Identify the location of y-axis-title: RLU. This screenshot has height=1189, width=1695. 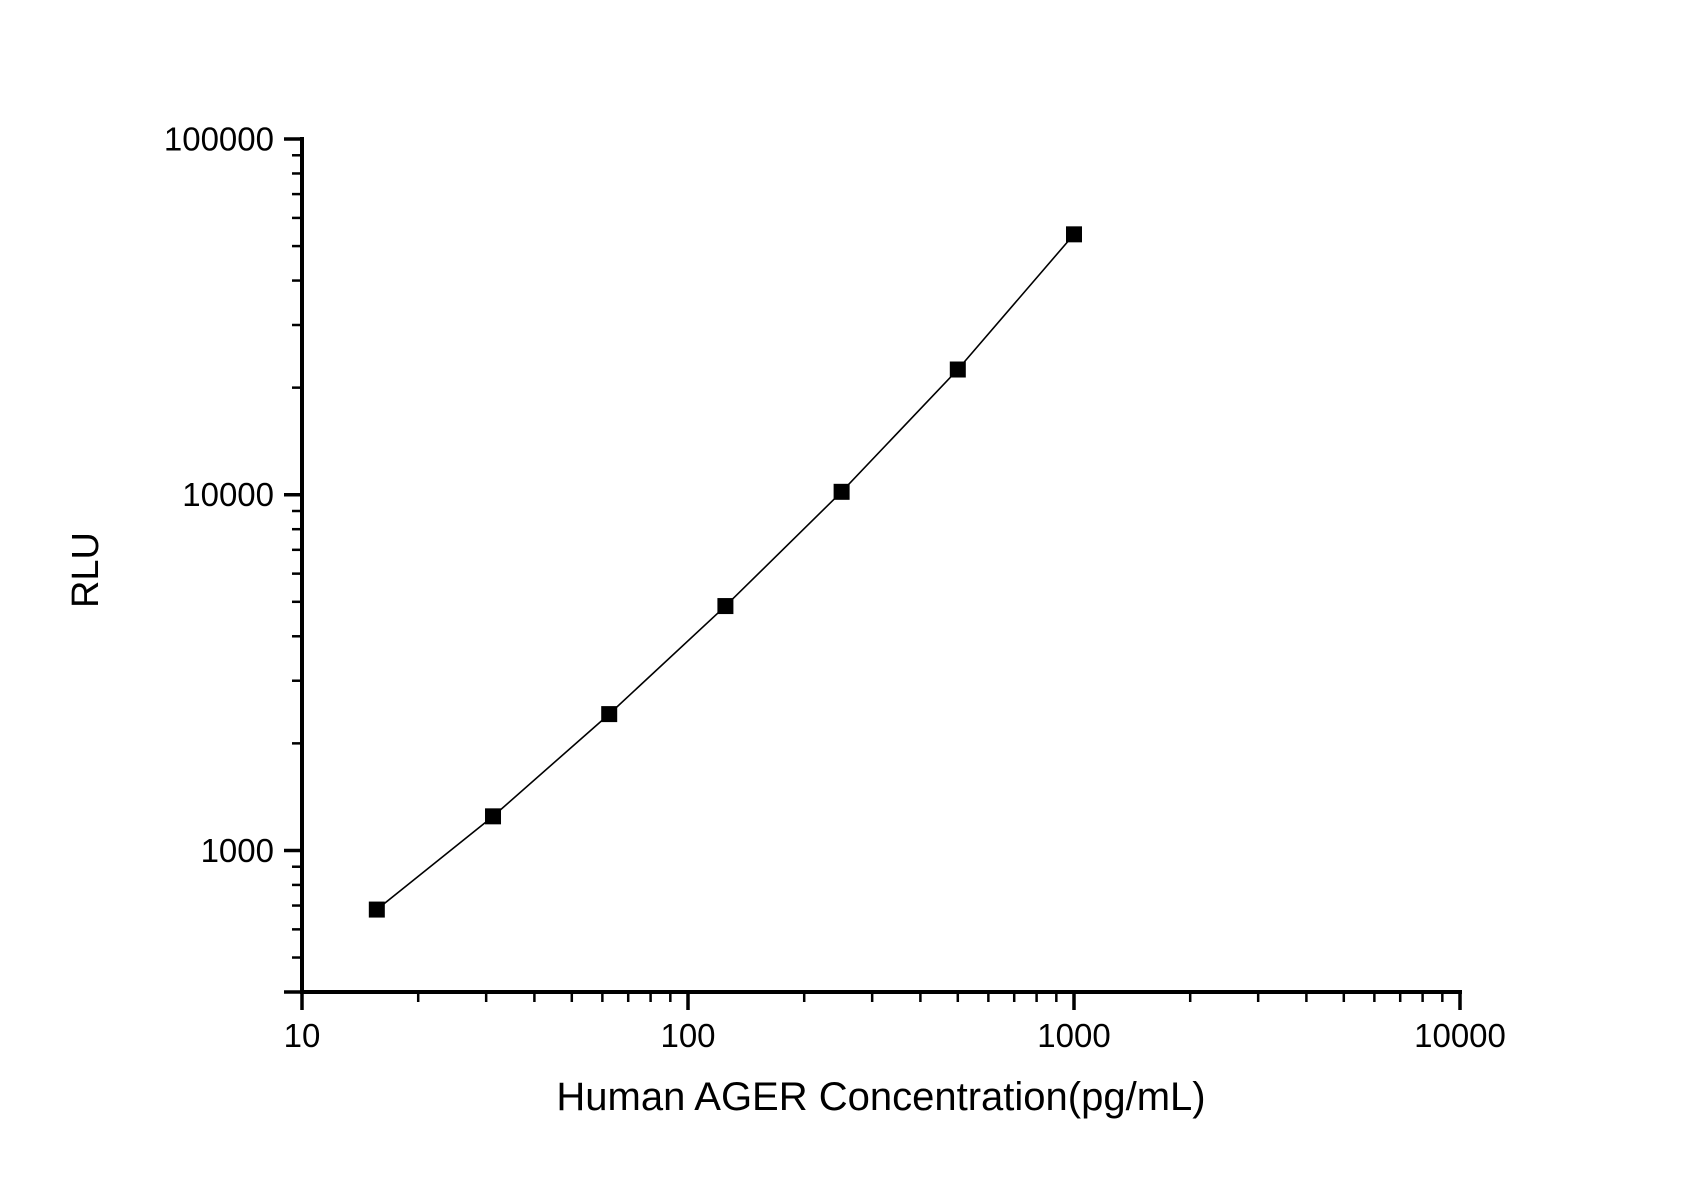
(86, 570).